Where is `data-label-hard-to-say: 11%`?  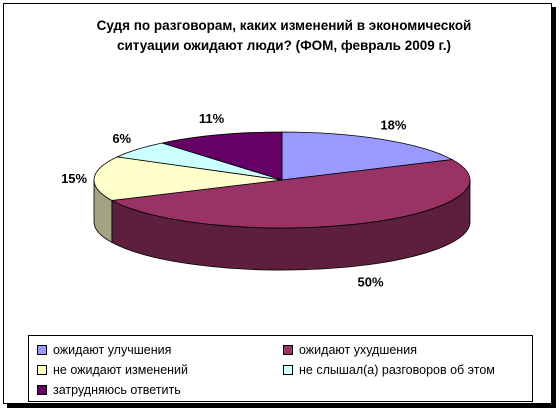
data-label-hard-to-say: 11% is located at coordinates (212, 118).